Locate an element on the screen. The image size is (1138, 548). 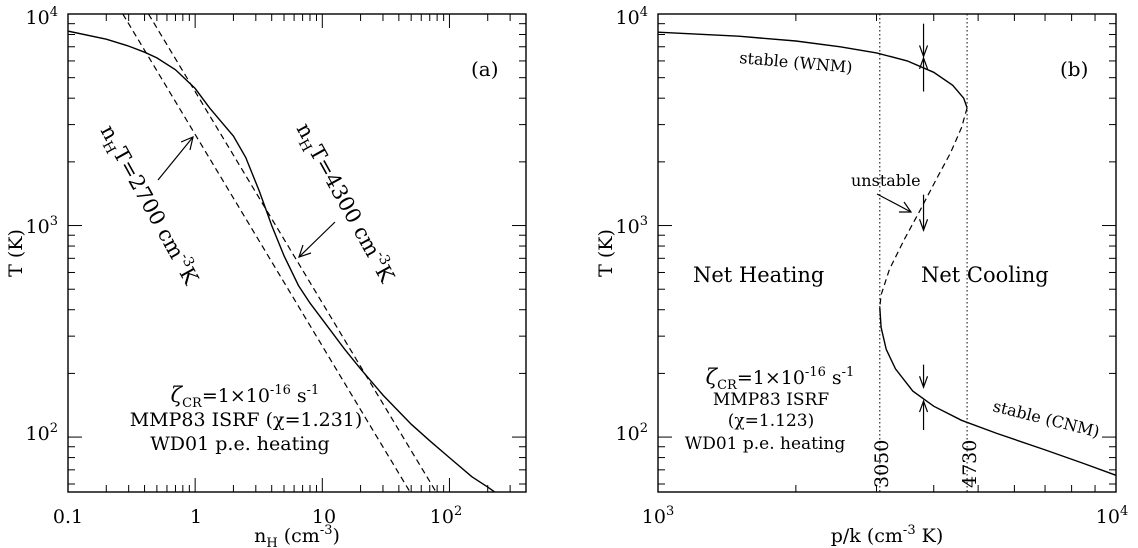
x-tick-label: 0.1 is located at coordinates (68, 517).